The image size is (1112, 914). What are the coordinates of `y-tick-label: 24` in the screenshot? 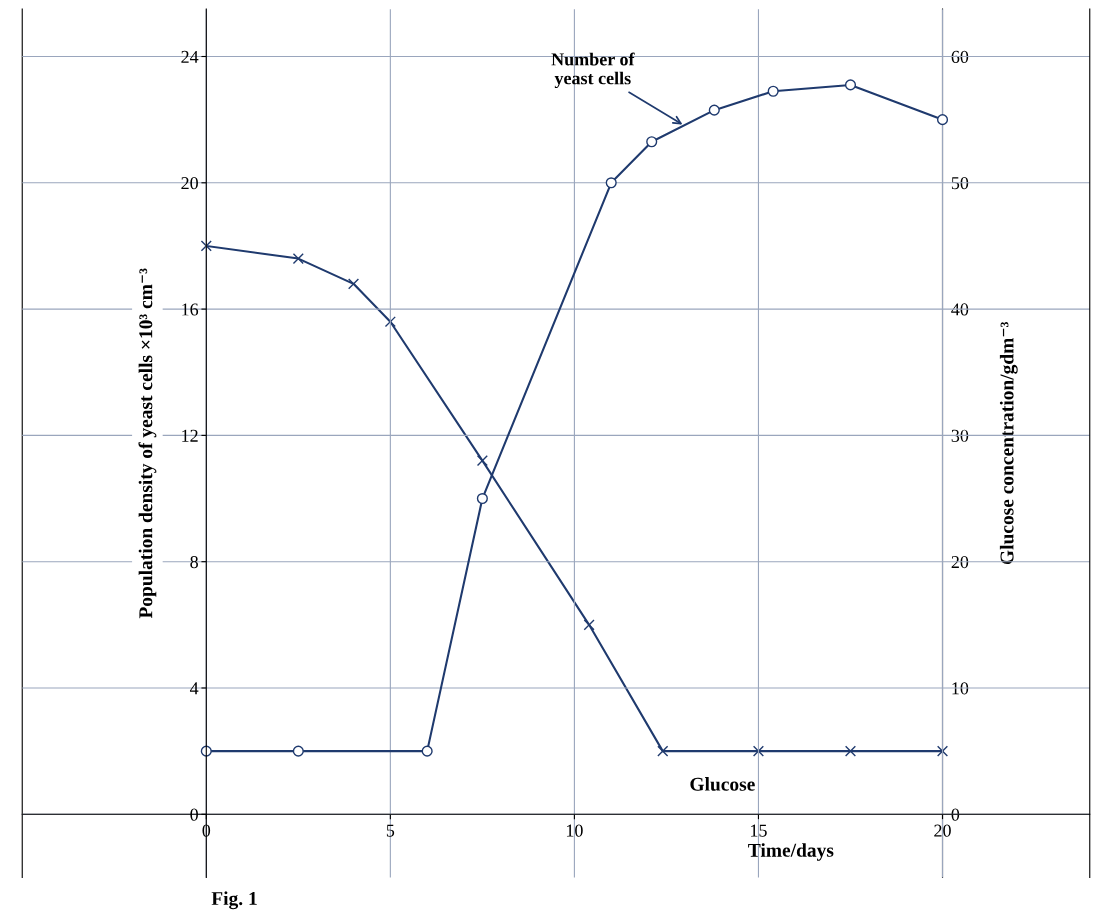 It's located at (190, 56).